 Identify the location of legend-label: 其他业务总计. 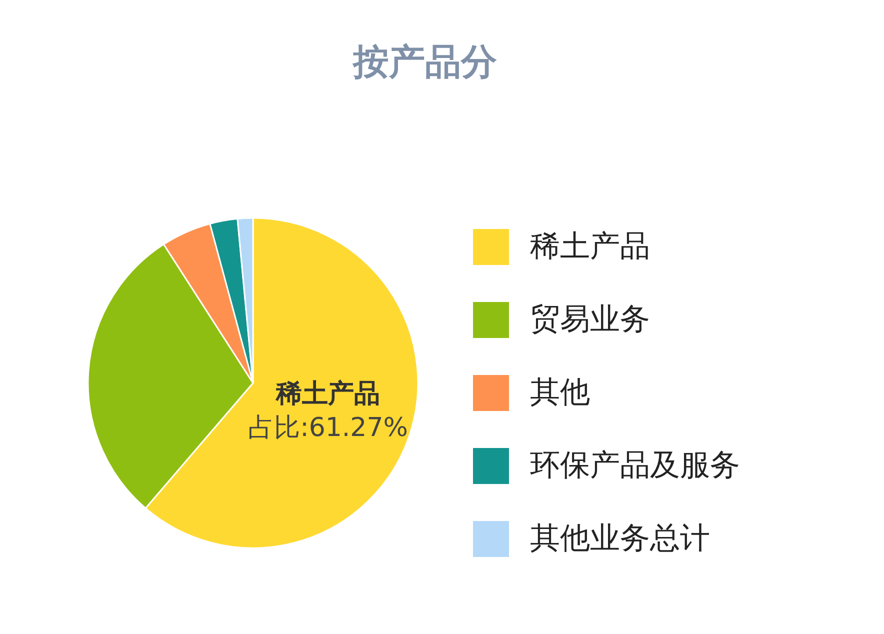
(620, 538).